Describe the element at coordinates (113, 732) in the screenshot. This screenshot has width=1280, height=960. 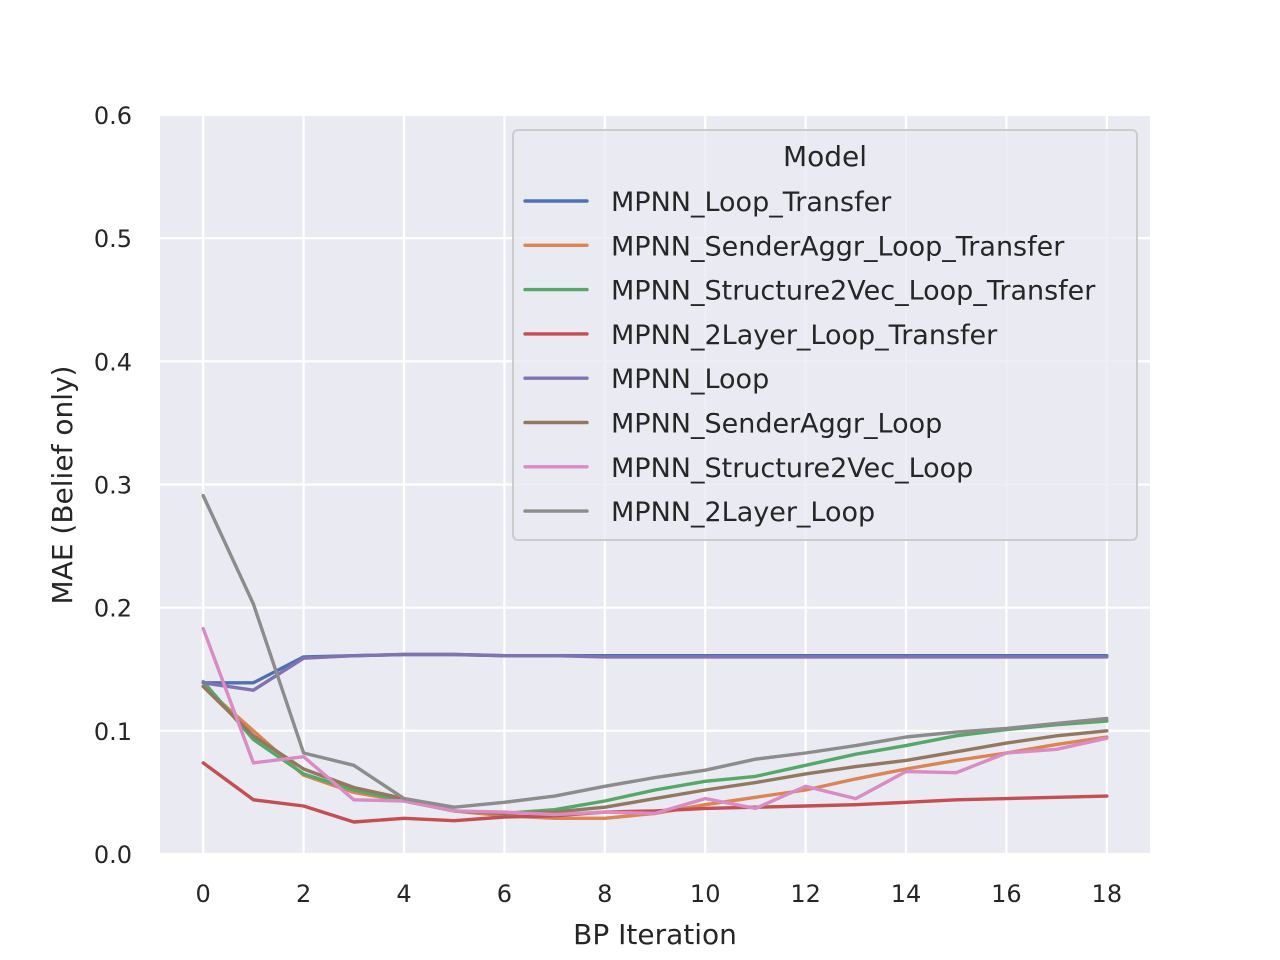
I see `y-tick-label: 0.1` at that location.